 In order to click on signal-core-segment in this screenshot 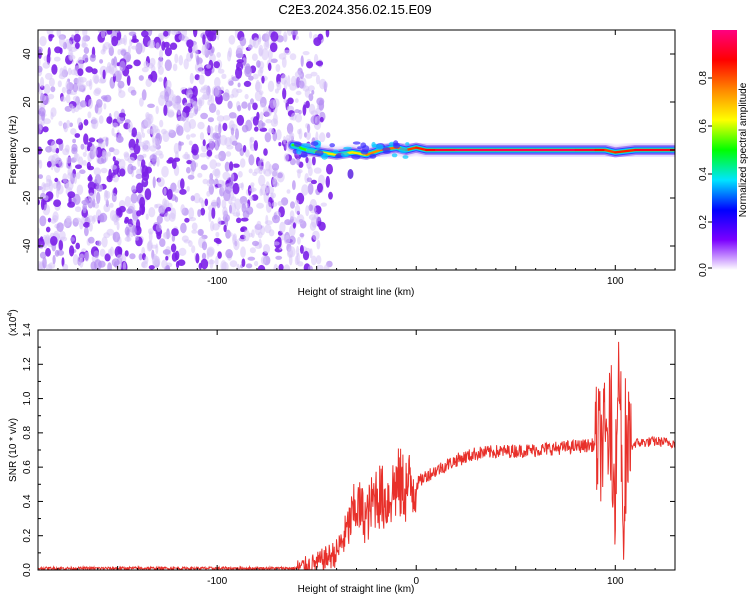, I will do `click(625, 151)`.